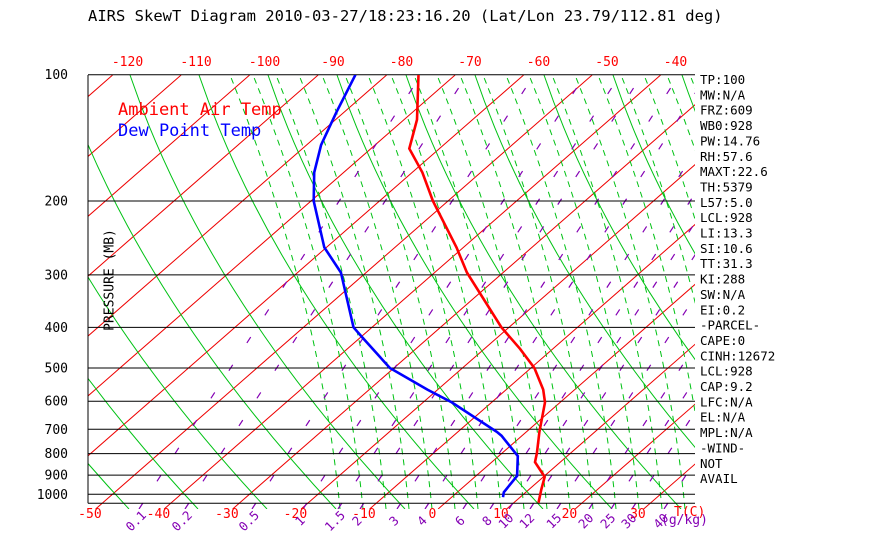  Describe the element at coordinates (722, 79) in the screenshot. I see `stat-line: TP:100` at that location.